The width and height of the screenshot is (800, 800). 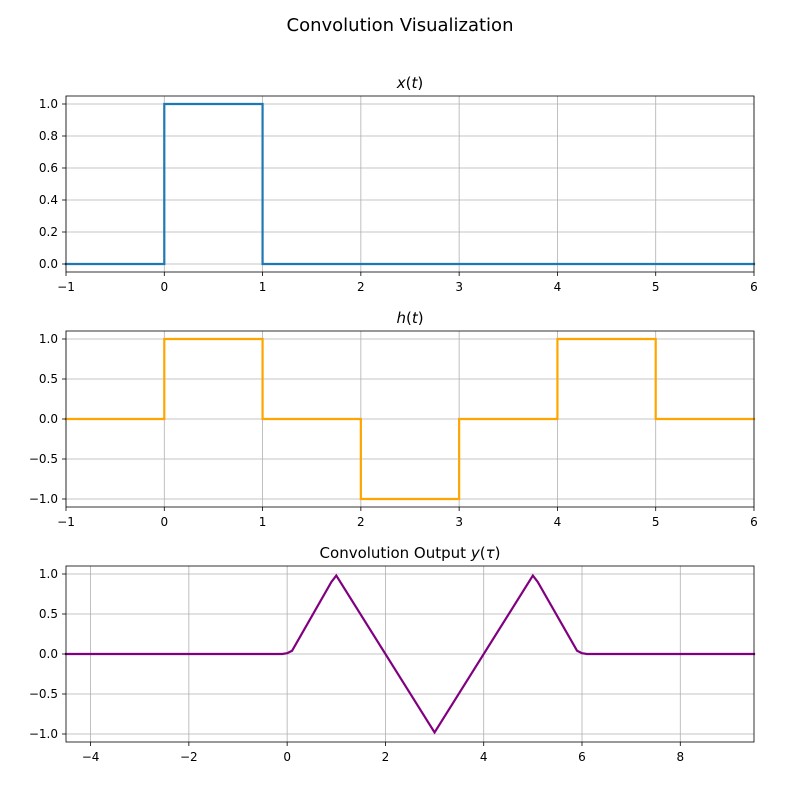 What do you see at coordinates (48, 168) in the screenshot?
I see `y-tick-label: 0.6` at bounding box center [48, 168].